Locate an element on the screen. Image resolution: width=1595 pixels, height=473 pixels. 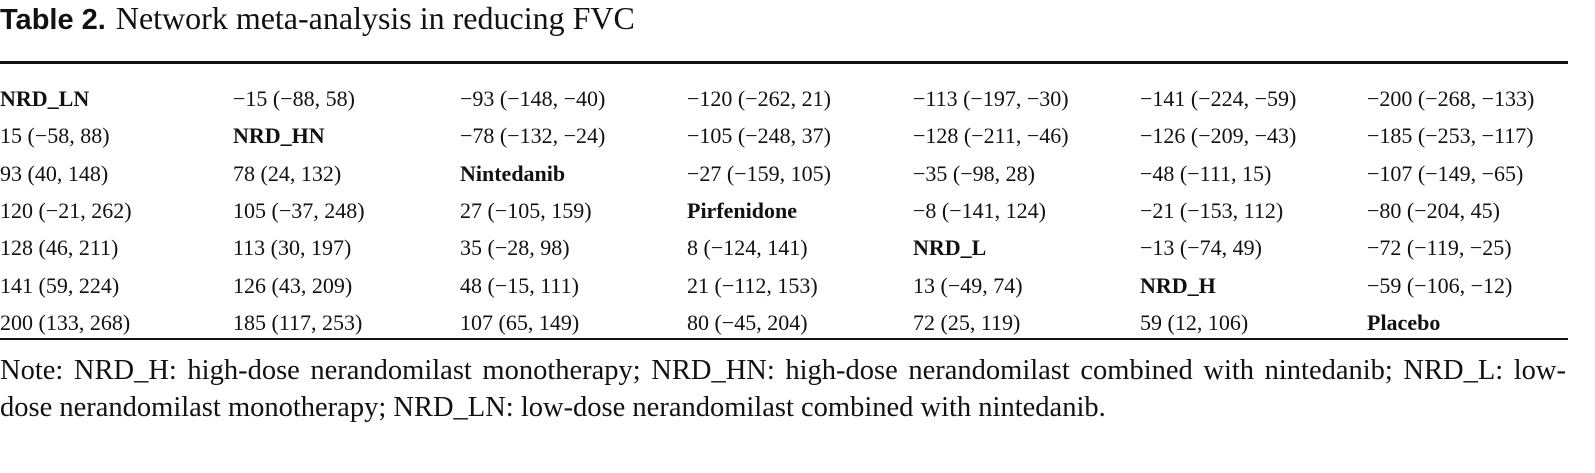
treatment-label: NRD_H is located at coordinates (1178, 285).